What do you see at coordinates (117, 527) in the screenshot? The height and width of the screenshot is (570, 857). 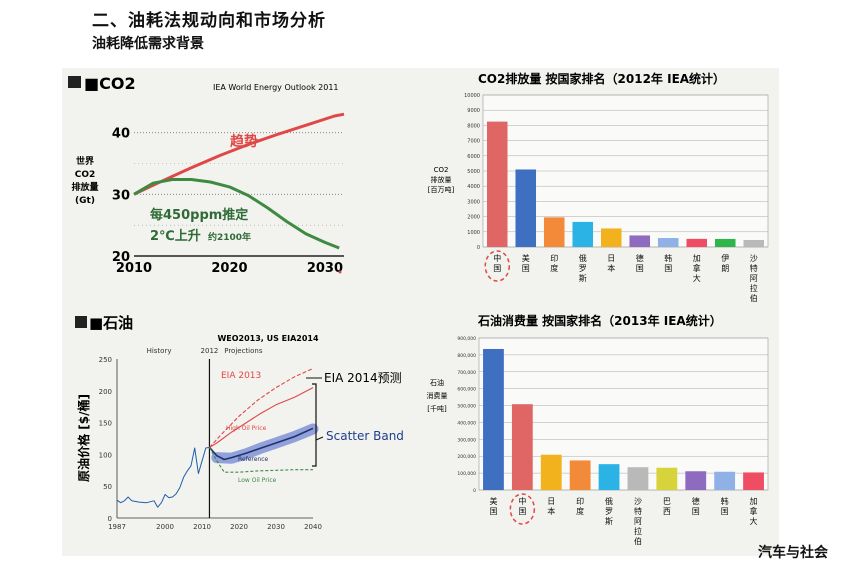 I see `oil-x-tick: 1987` at bounding box center [117, 527].